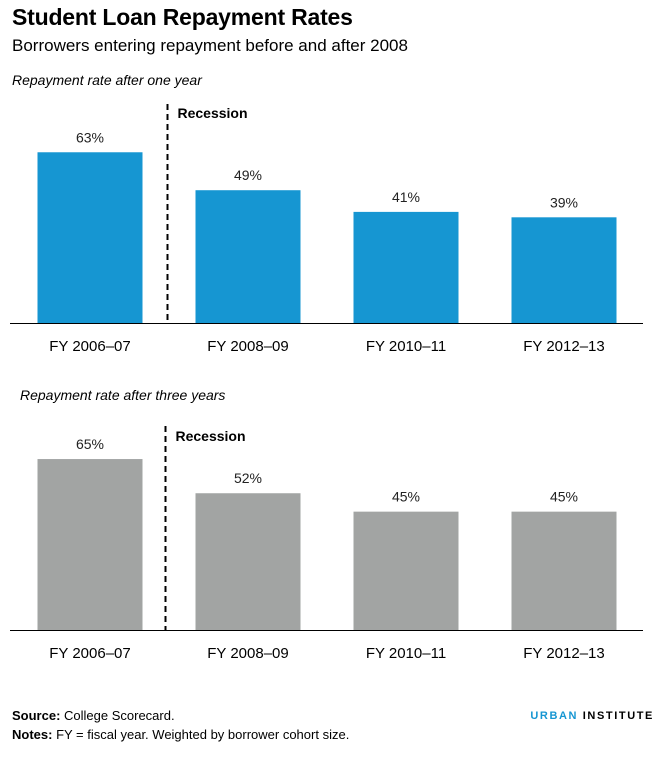 This screenshot has height=759, width=666. Describe the element at coordinates (618, 716) in the screenshot. I see `brand-part-institute: INSTITUTE` at that location.